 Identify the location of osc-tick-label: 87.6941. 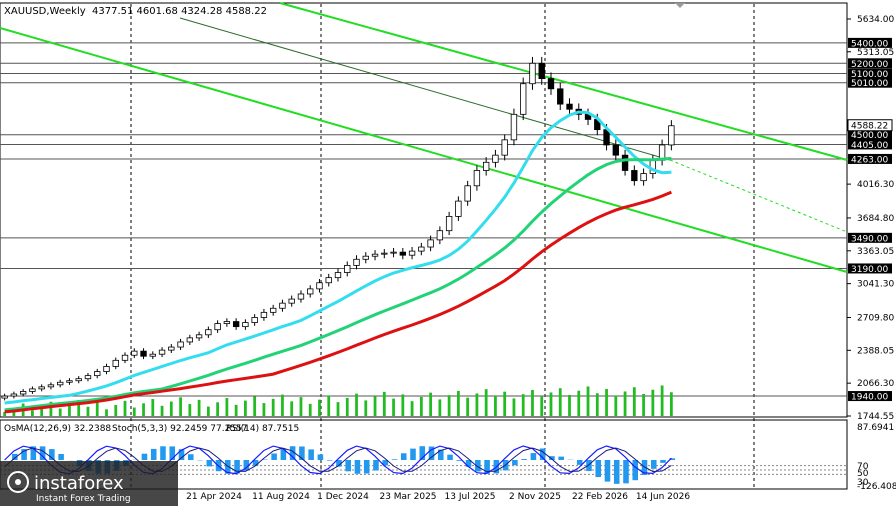
(875, 428).